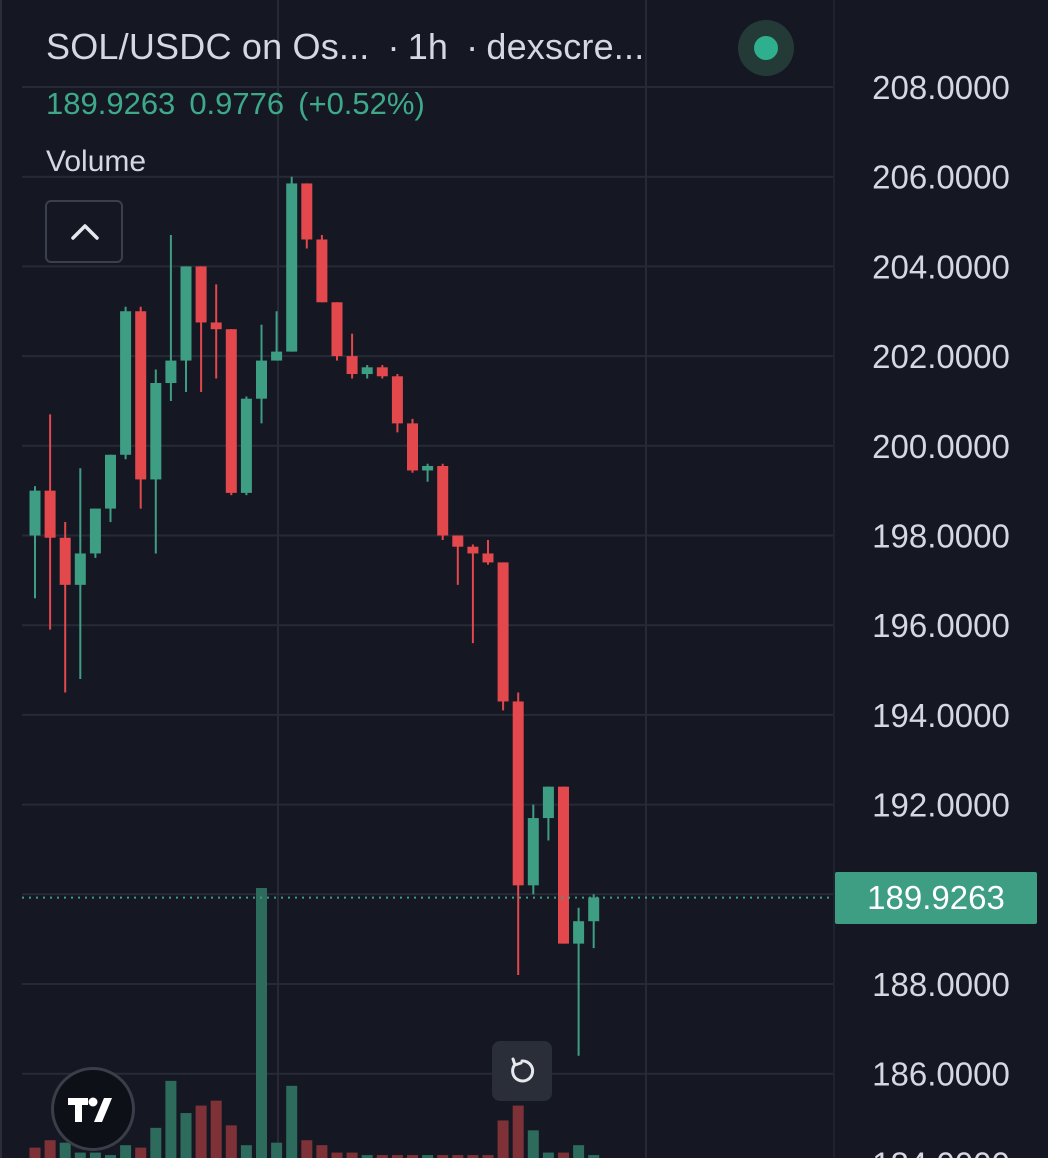  I want to click on price-axis-label: 196.0000, so click(941, 625).